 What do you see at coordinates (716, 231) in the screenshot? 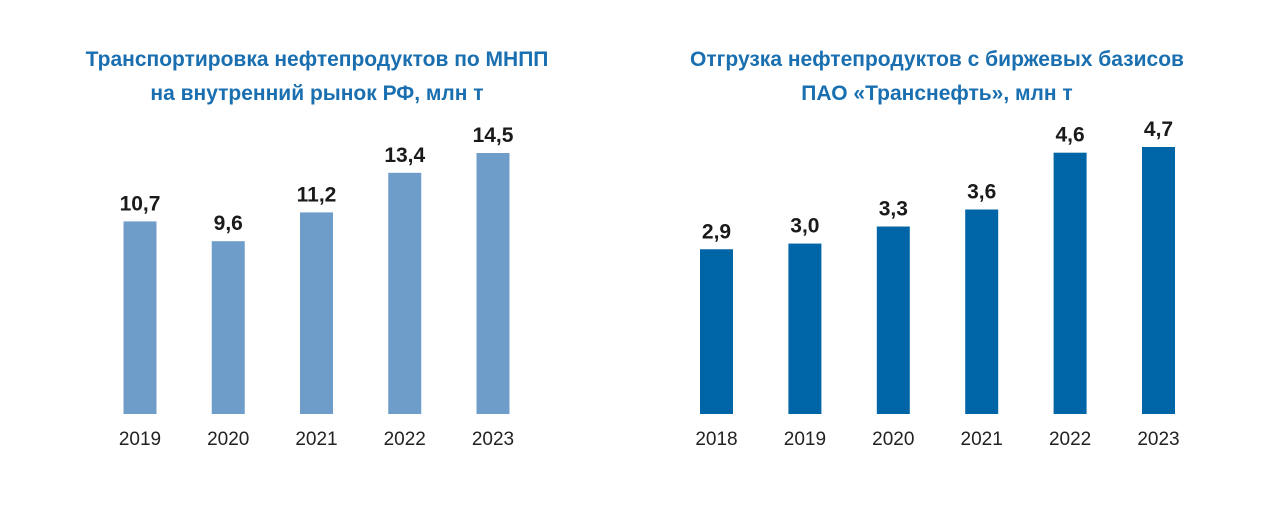
I see `chart-right-value-label-2018: 2,9` at bounding box center [716, 231].